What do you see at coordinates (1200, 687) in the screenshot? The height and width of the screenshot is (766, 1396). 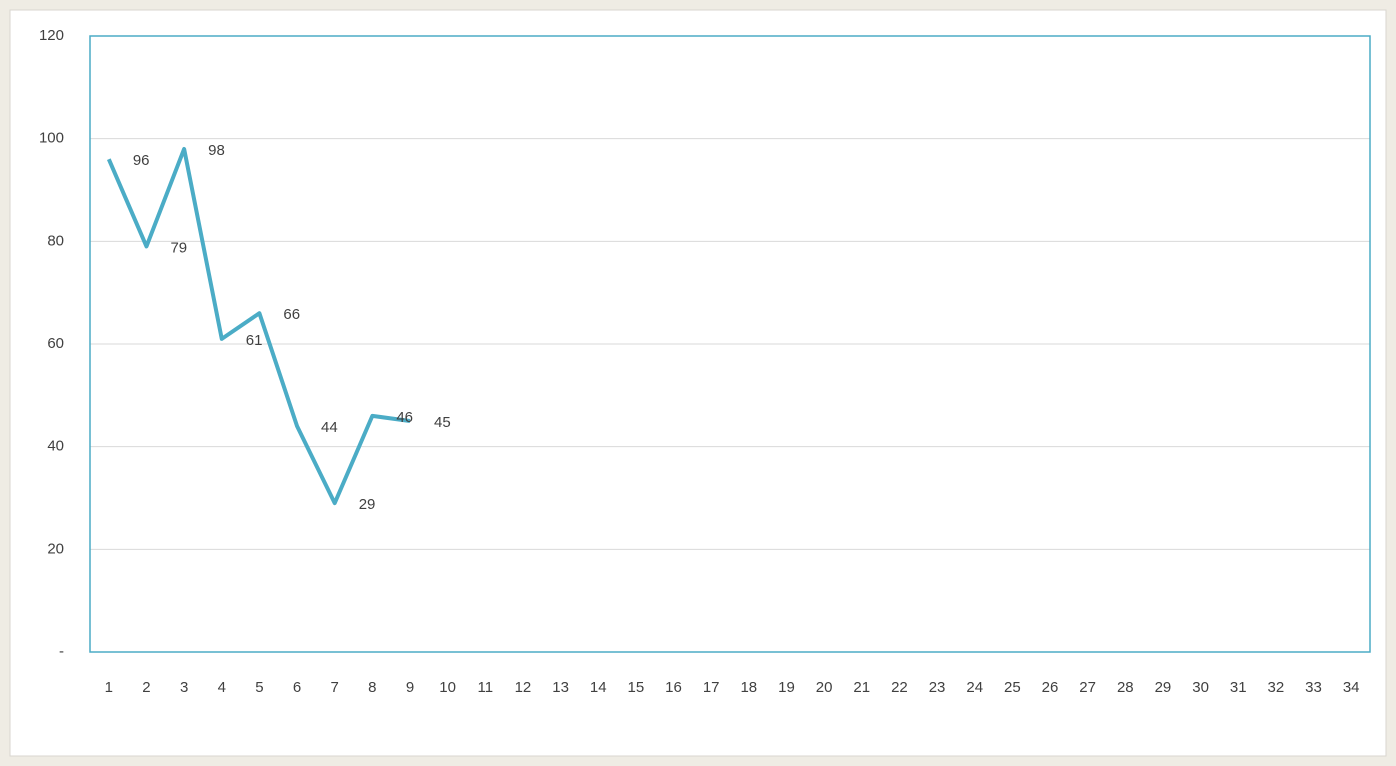 I see `x-tick-label: 30` at bounding box center [1200, 687].